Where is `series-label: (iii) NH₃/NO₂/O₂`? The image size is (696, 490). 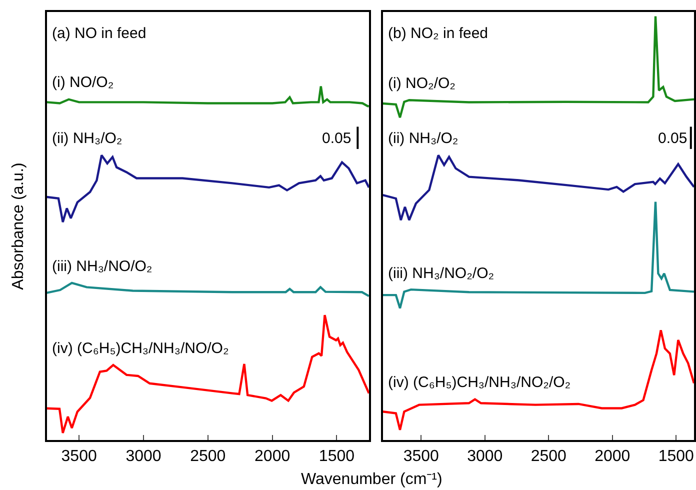 series-label: (iii) NH₃/NO₂/O₂ is located at coordinates (441, 273).